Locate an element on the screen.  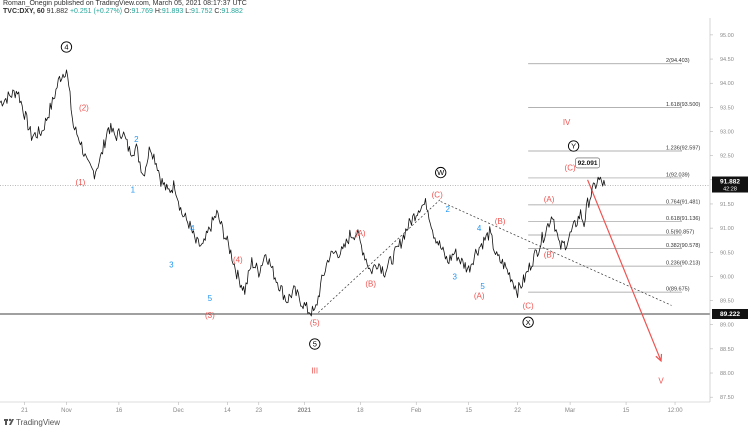
x-tick-label: Dec is located at coordinates (178, 411).